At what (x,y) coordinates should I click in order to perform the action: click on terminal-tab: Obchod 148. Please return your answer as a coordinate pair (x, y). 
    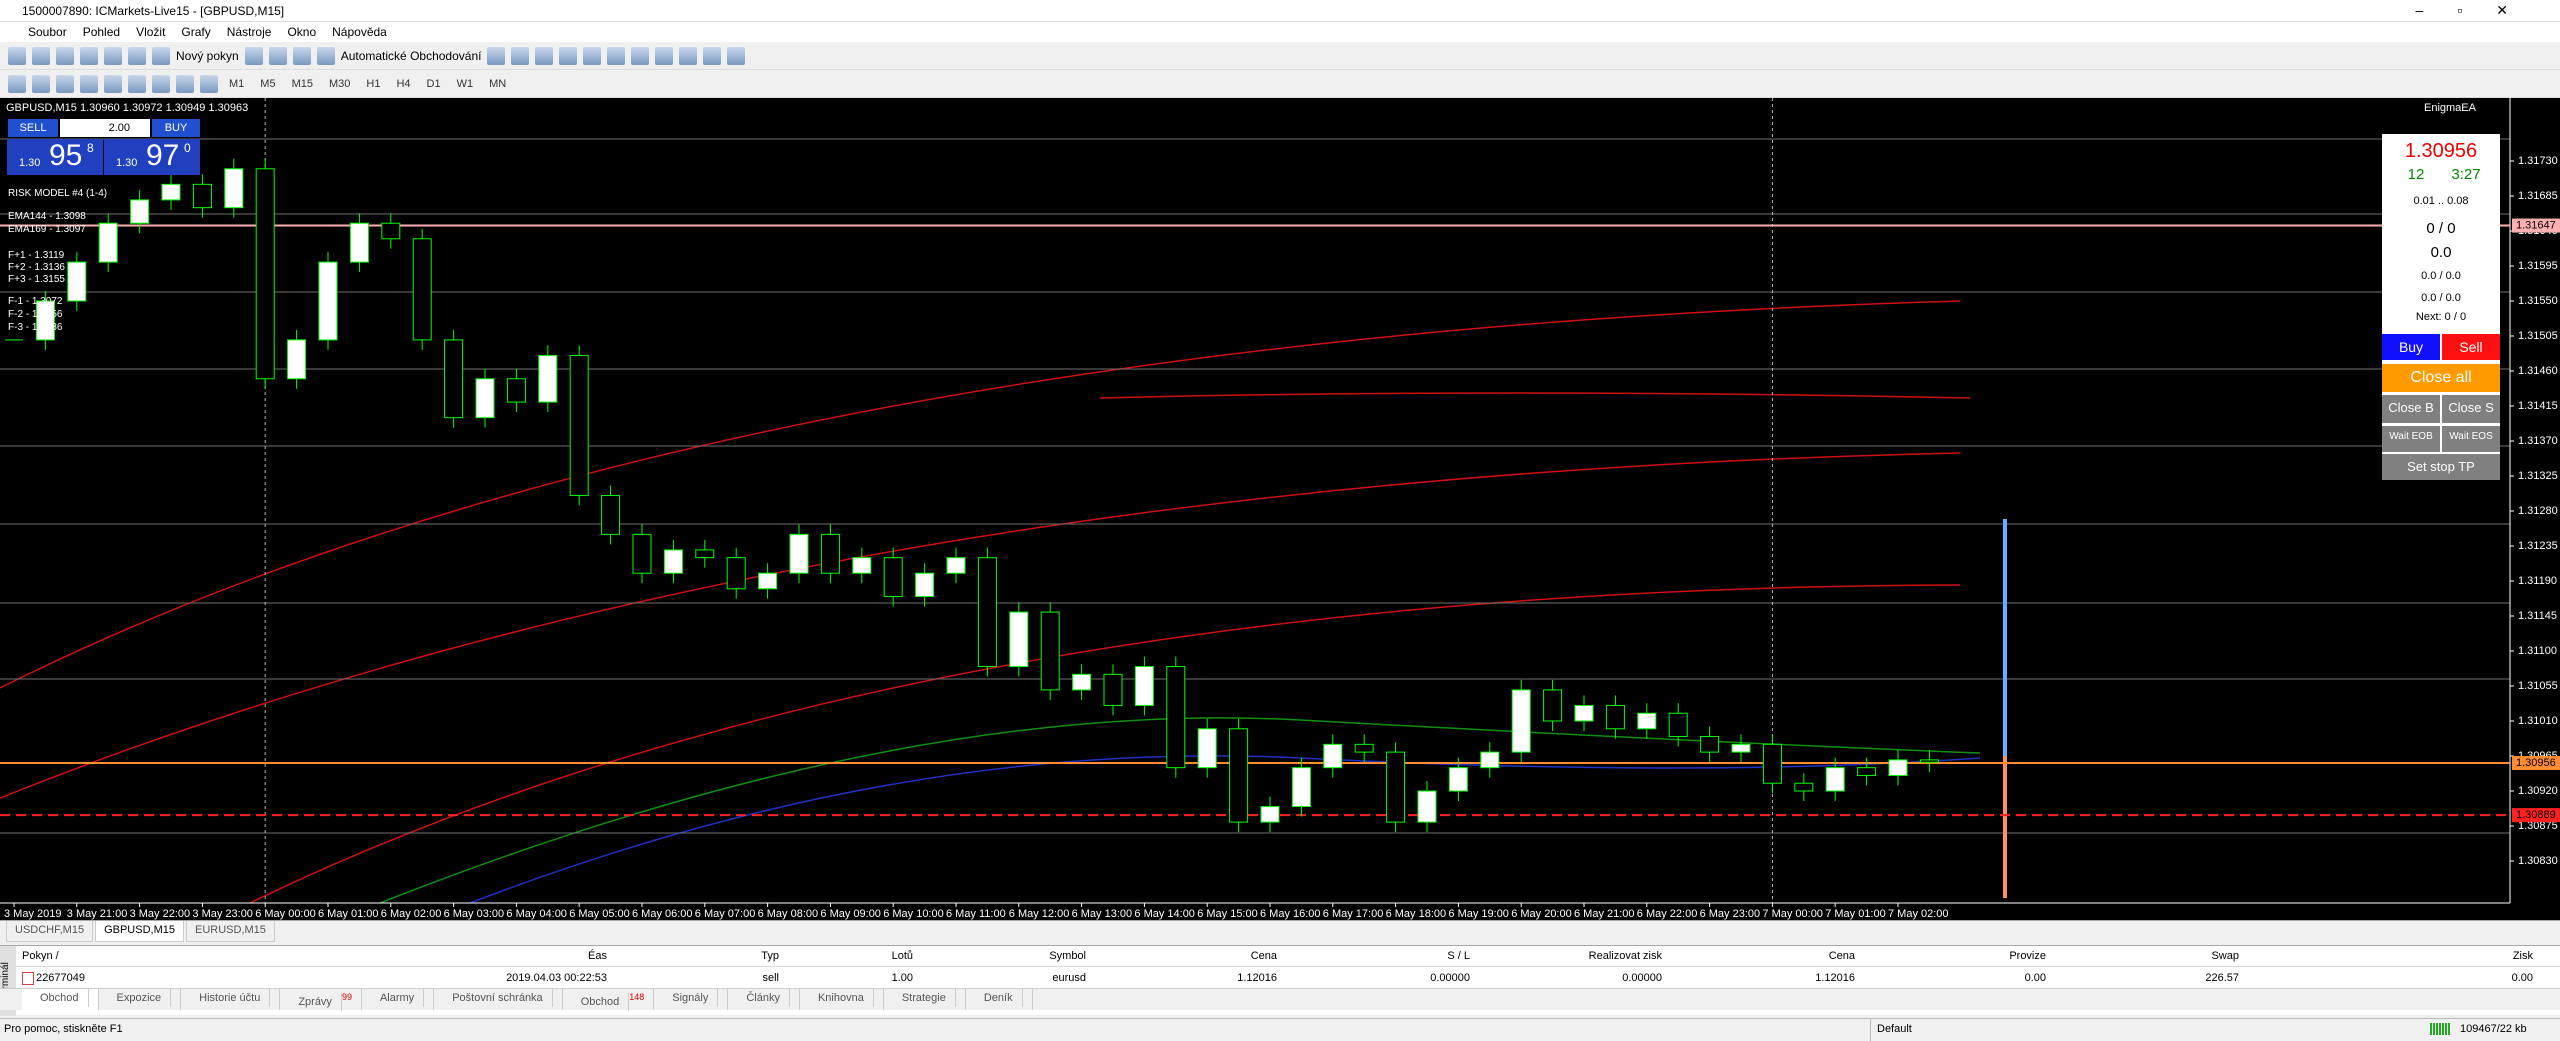
    Looking at the image, I should click on (609, 1000).